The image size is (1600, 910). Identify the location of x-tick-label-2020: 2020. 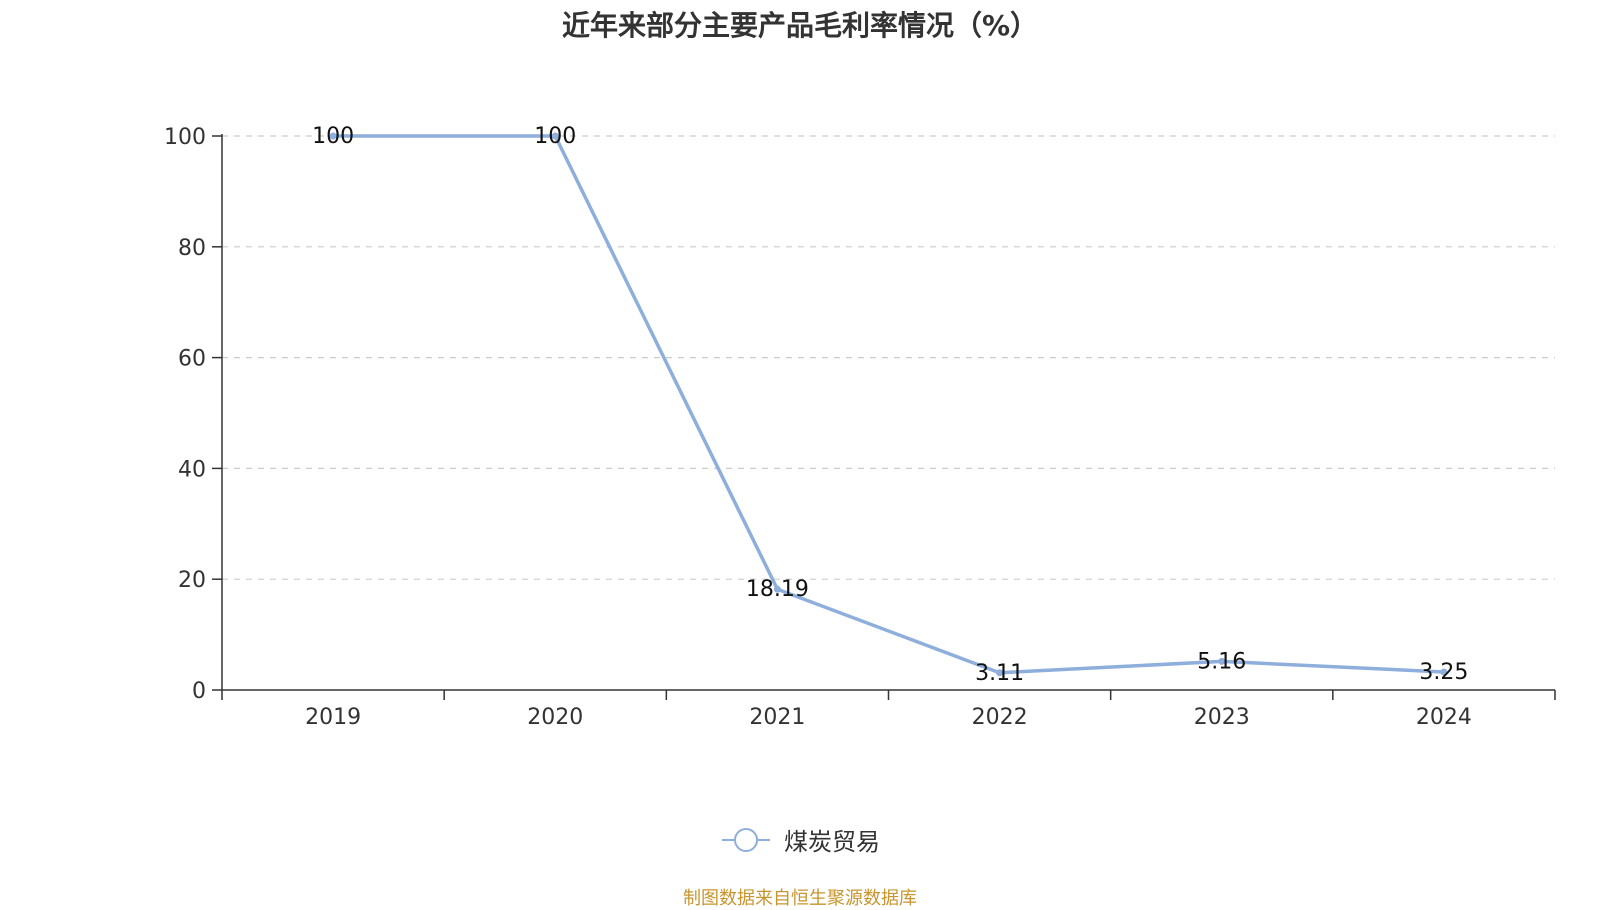
(555, 717).